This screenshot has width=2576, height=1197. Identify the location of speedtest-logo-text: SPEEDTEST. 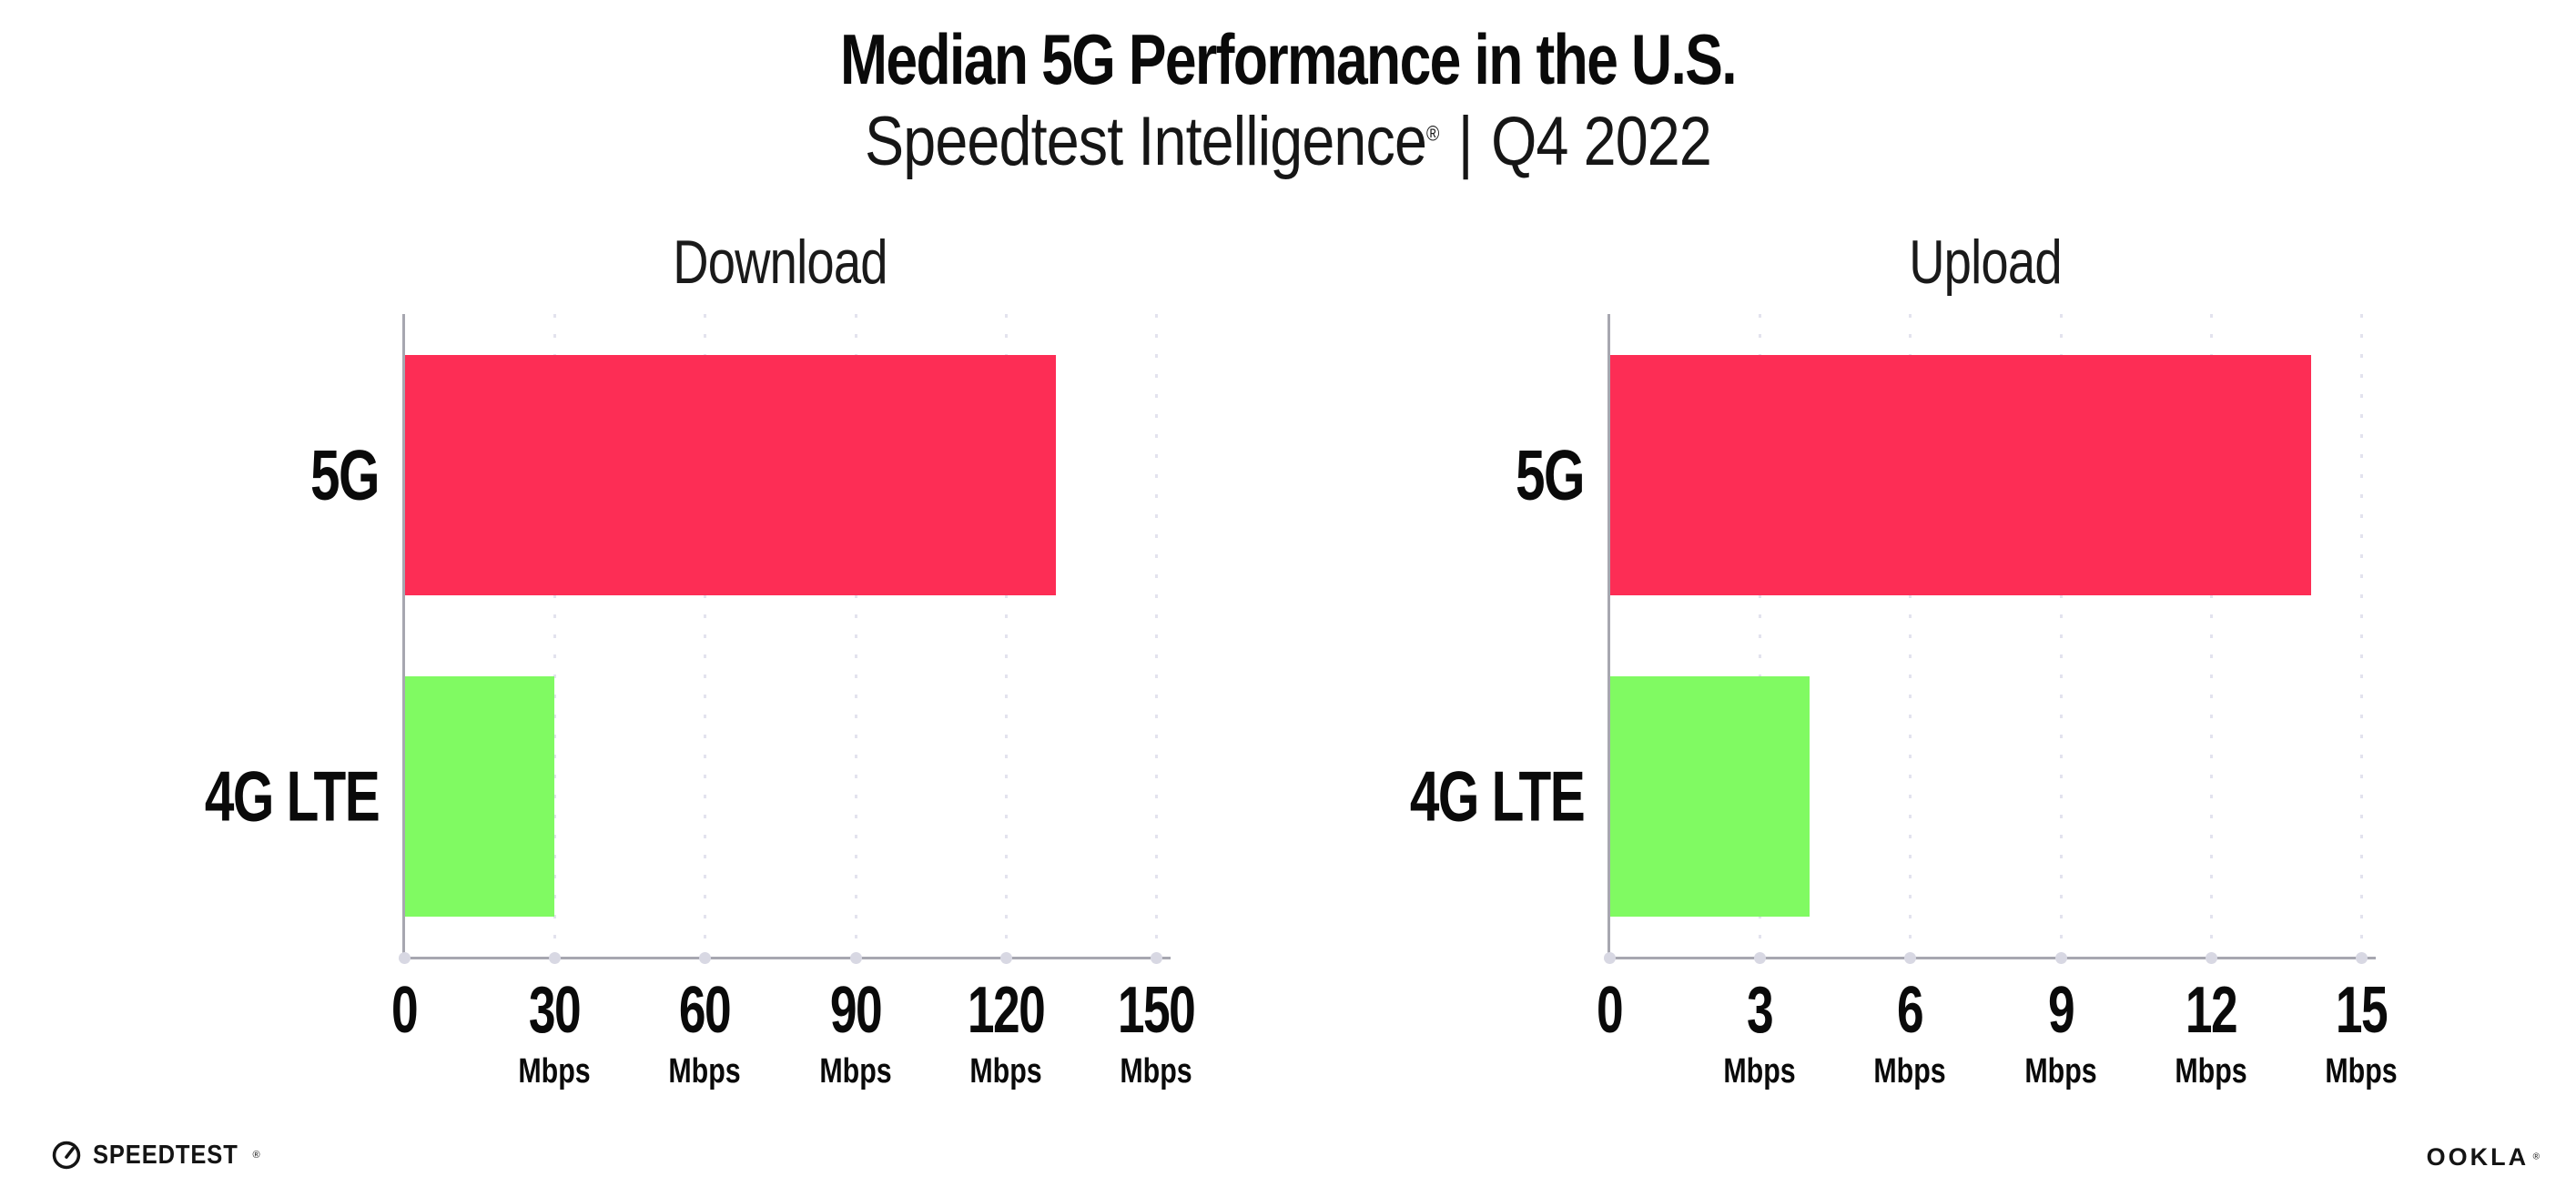
(165, 1155).